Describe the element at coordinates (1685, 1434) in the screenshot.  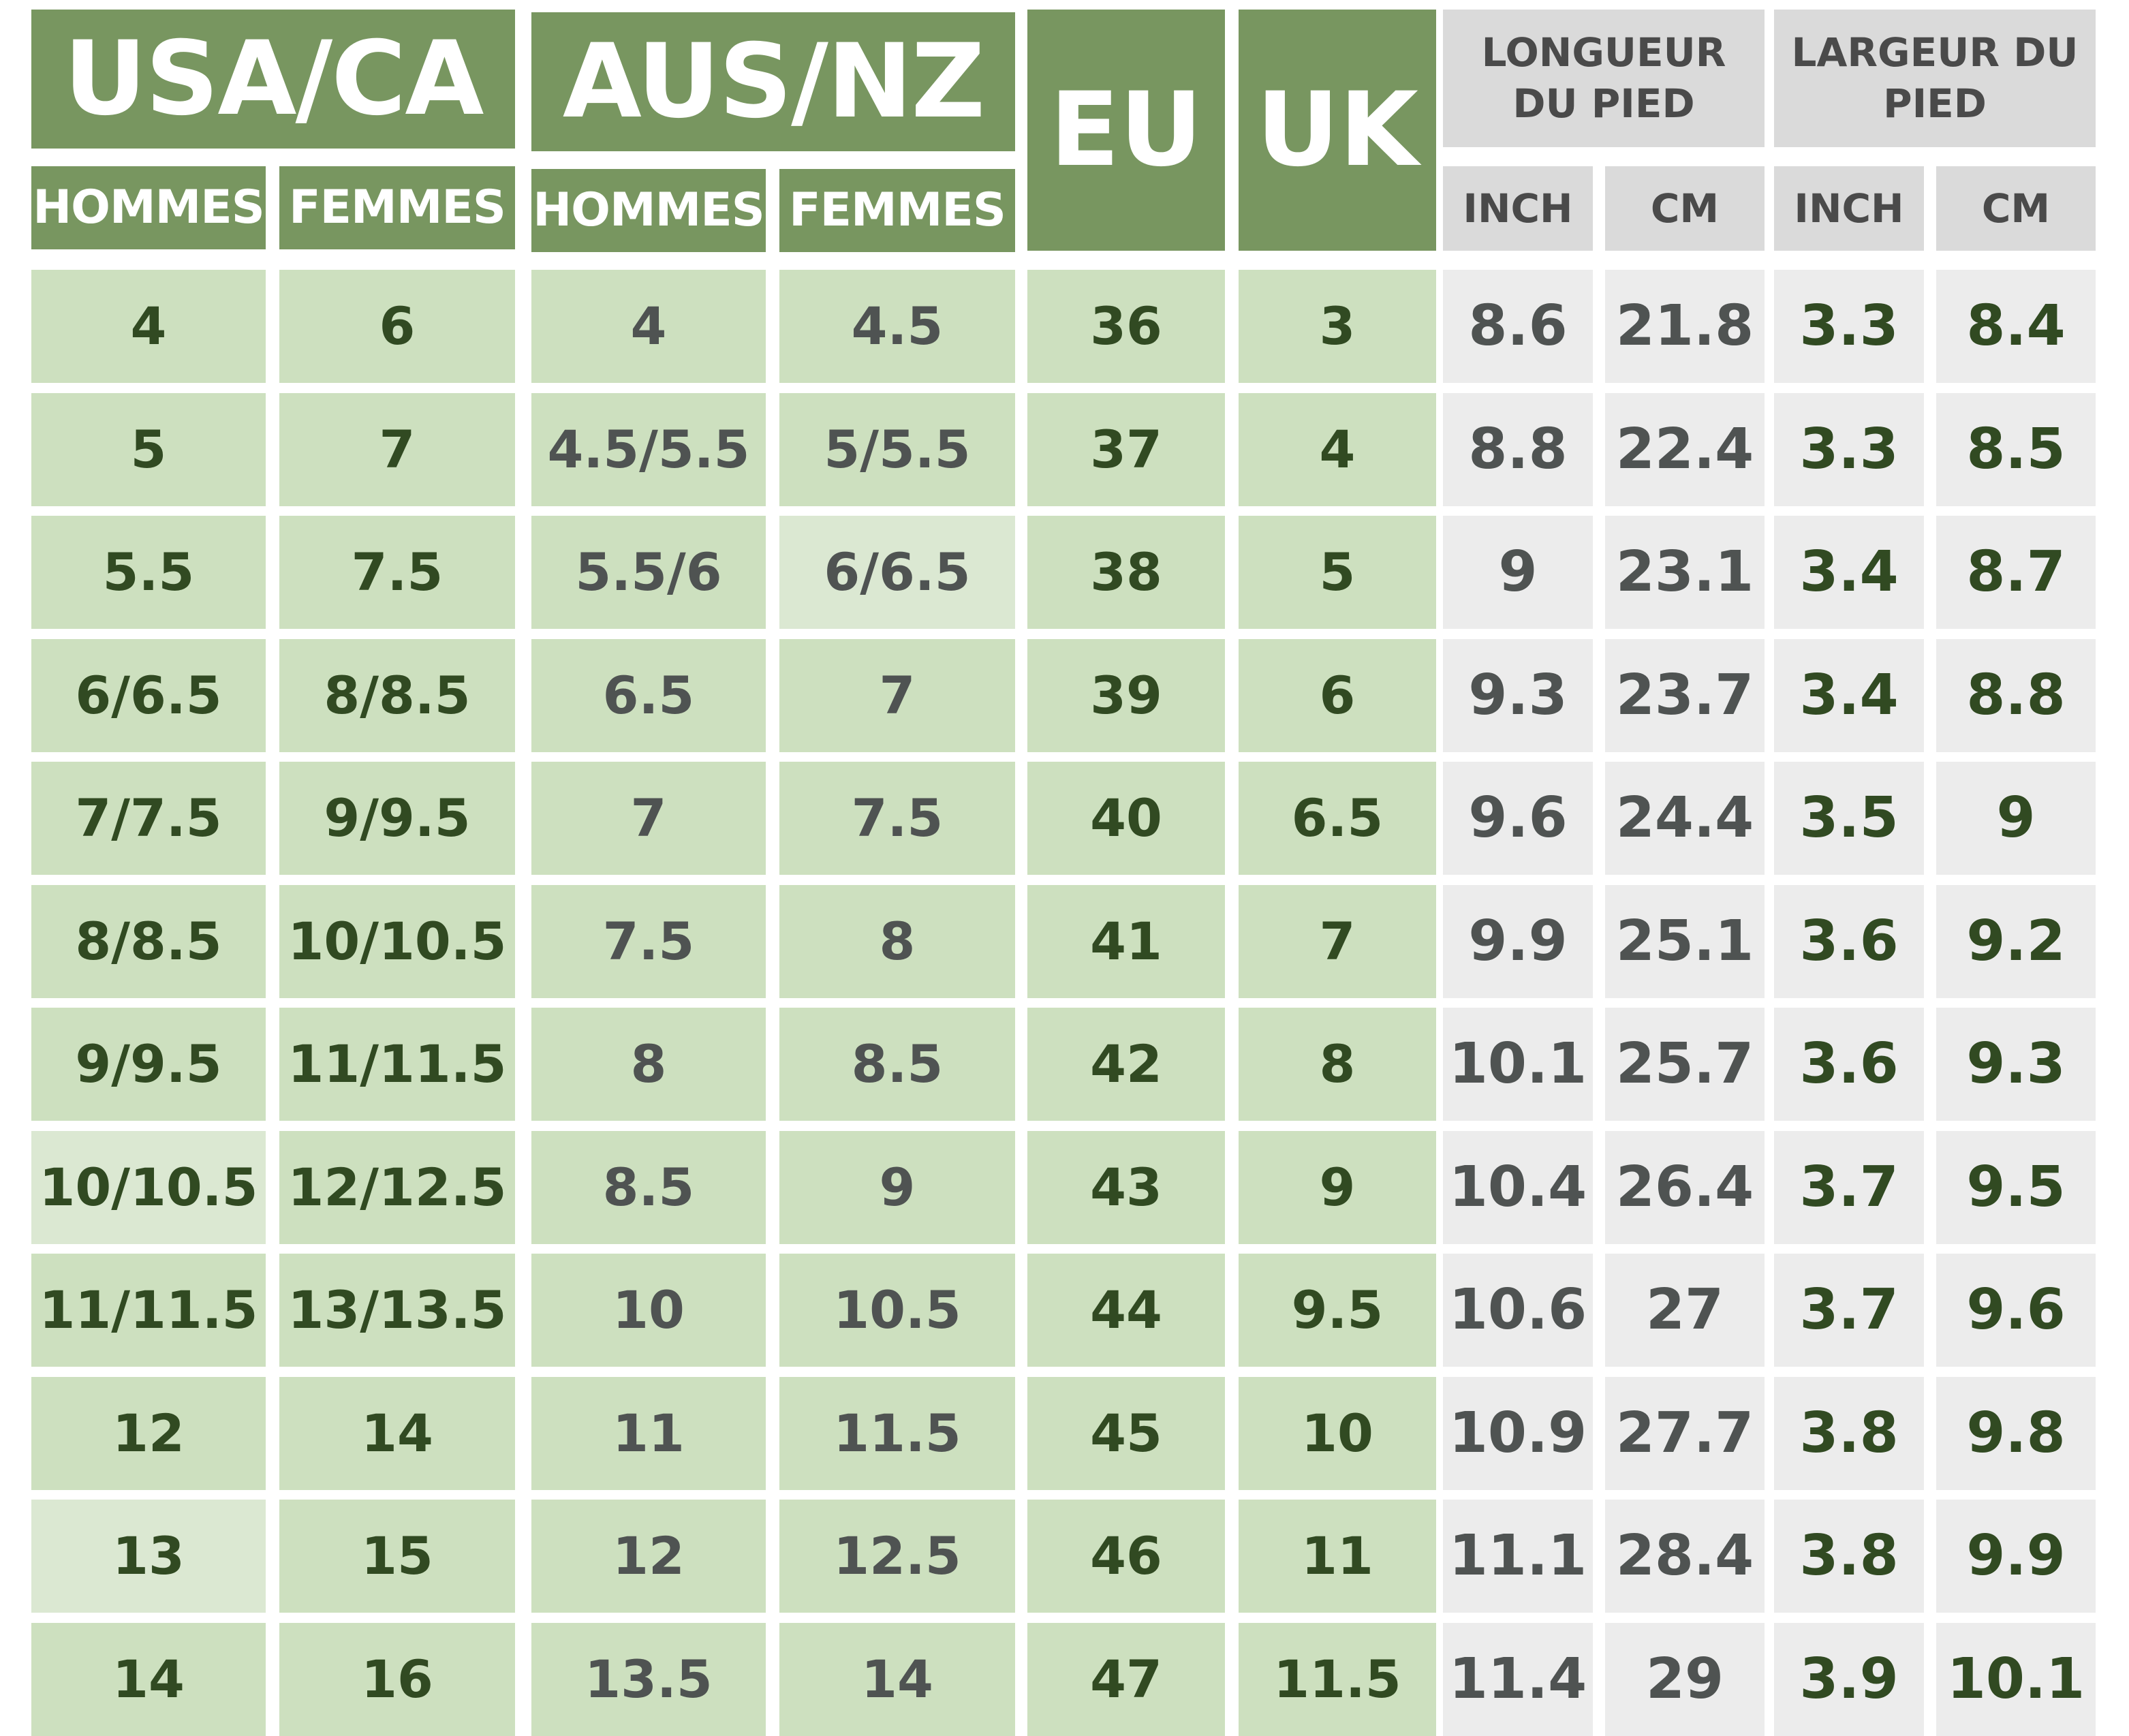
I see `cell-longueur-cm: 27.7` at that location.